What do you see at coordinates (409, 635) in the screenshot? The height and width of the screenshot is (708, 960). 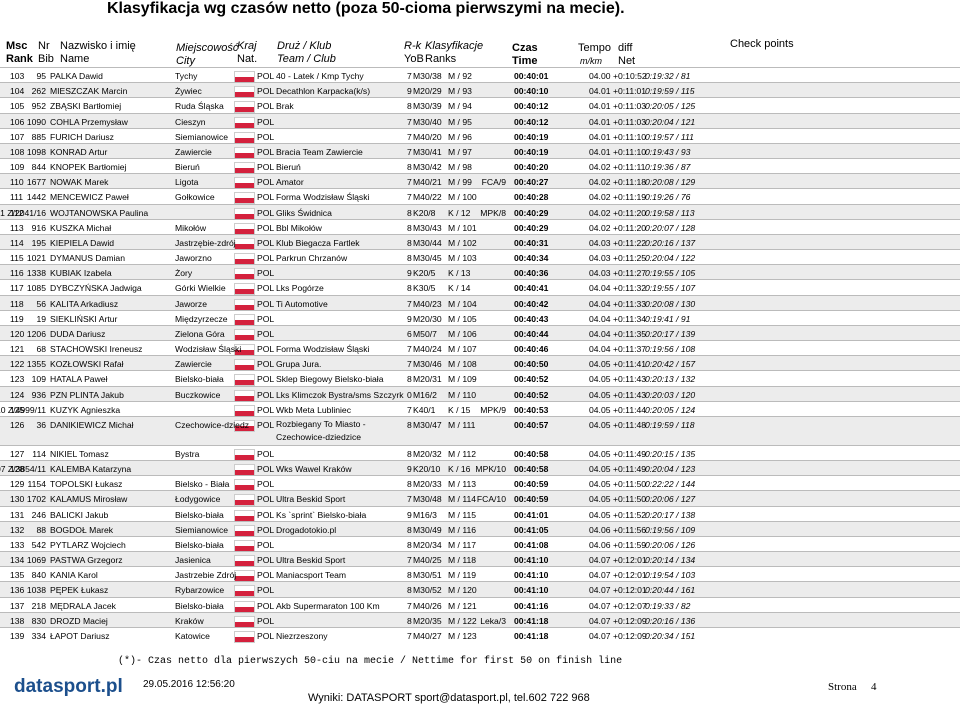 I see `yob-cell: 7` at bounding box center [409, 635].